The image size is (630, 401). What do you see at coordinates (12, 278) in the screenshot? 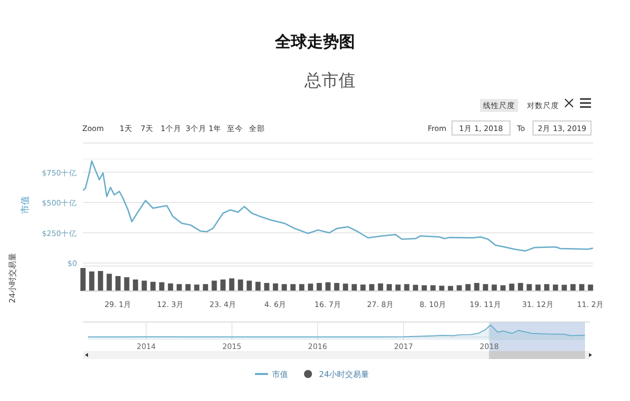
I see `y-axis-title: 24小时交易量` at bounding box center [12, 278].